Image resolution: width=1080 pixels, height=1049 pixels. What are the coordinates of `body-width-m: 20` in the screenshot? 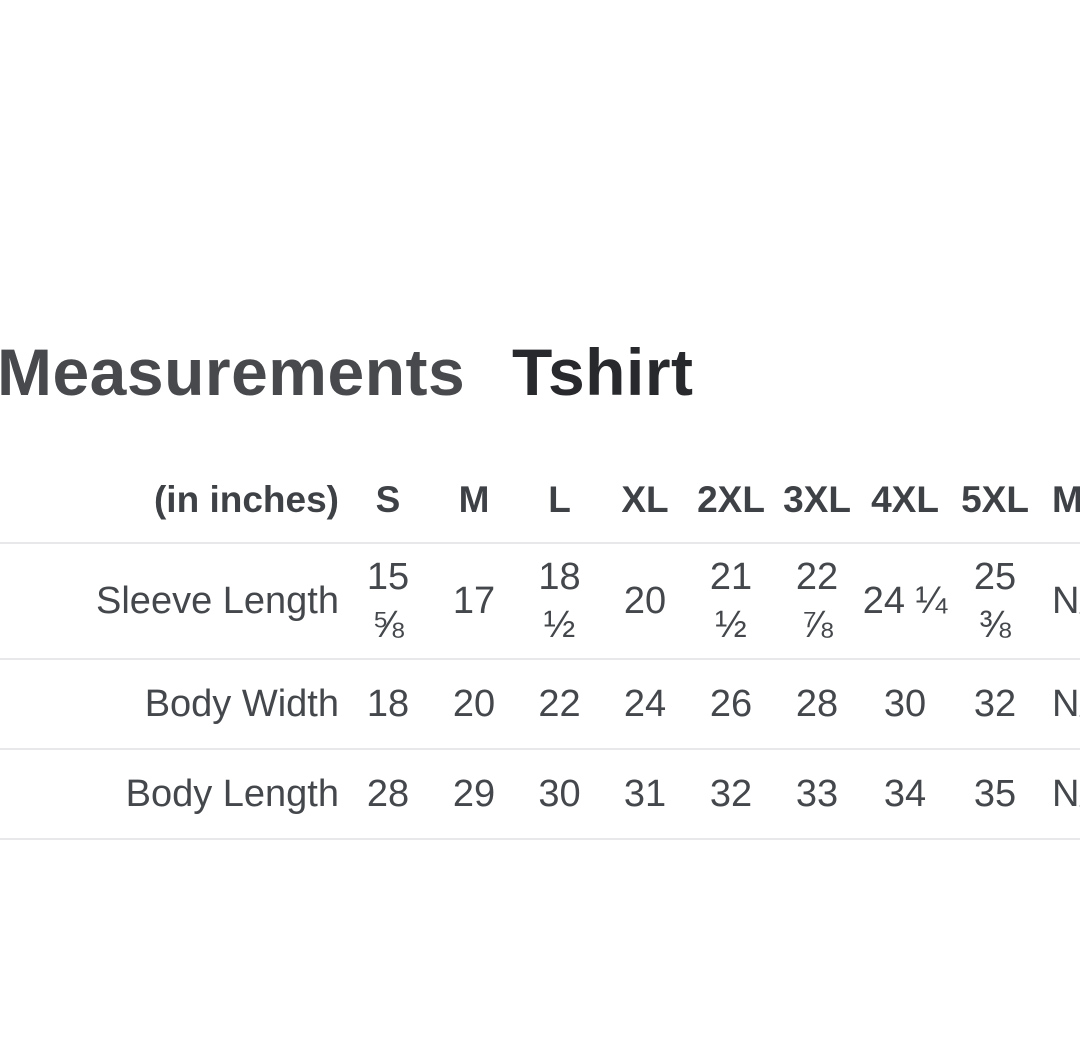 It's located at (474, 704).